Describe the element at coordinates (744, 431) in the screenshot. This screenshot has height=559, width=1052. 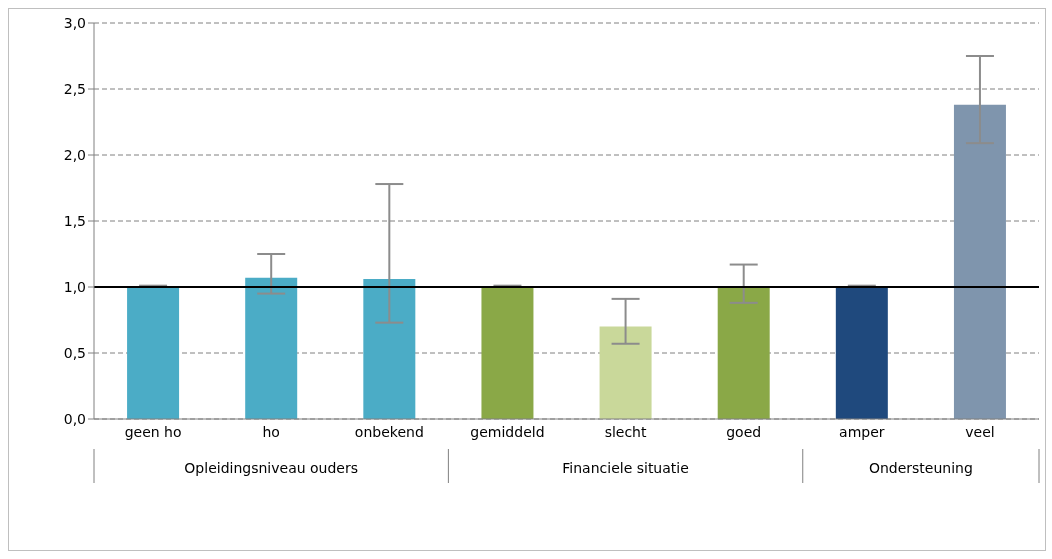
I see `x-tick-label: goed` at that location.